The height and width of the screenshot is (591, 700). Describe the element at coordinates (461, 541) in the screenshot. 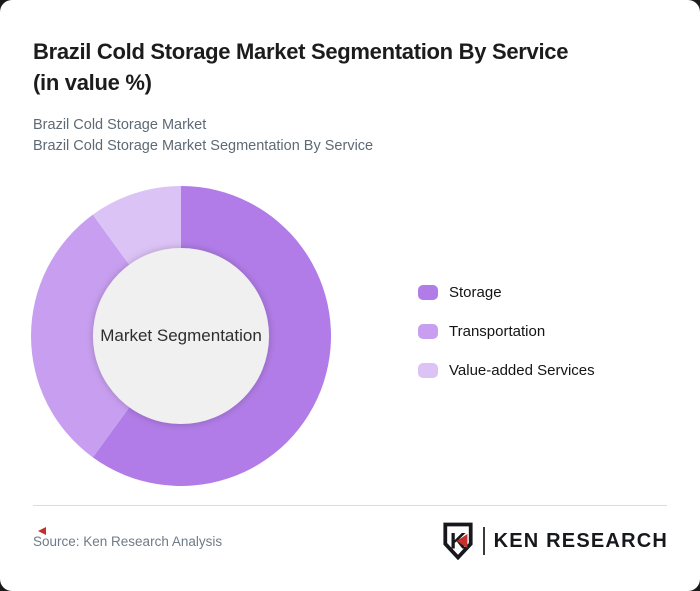

I see `shield-red-triangle-icon` at that location.